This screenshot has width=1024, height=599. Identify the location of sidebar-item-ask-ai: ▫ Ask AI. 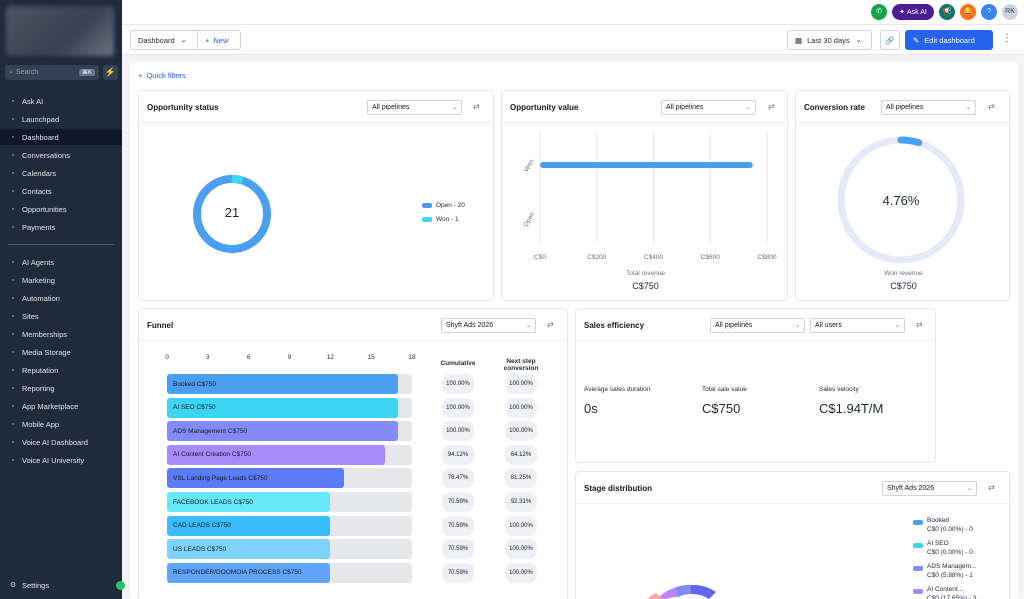
(61, 101).